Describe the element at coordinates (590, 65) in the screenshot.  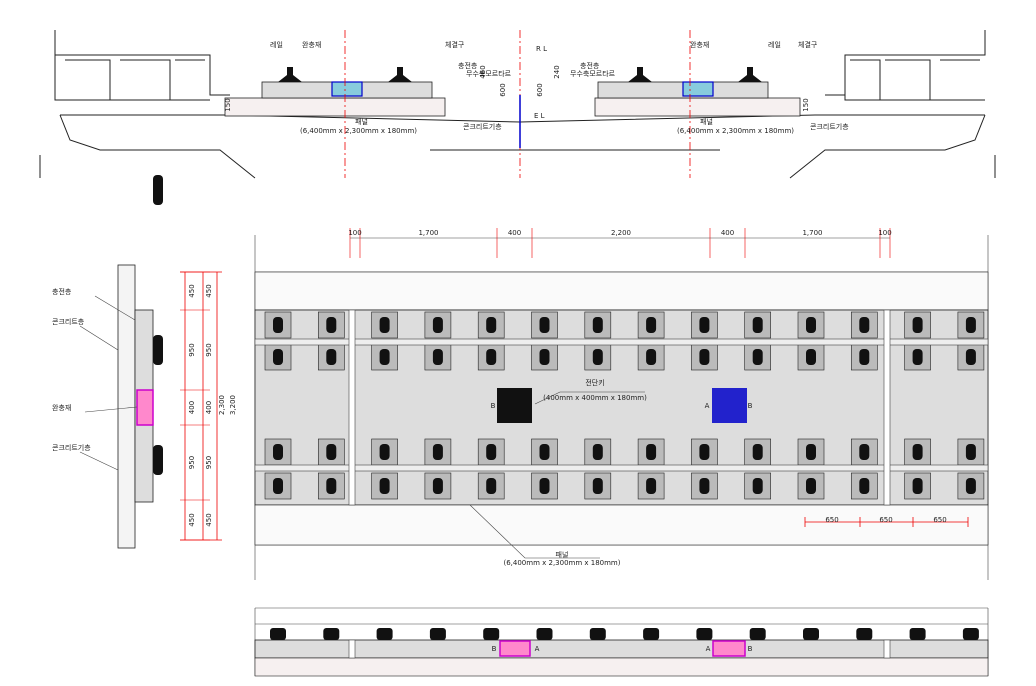
I see `section-label: 충전층` at that location.